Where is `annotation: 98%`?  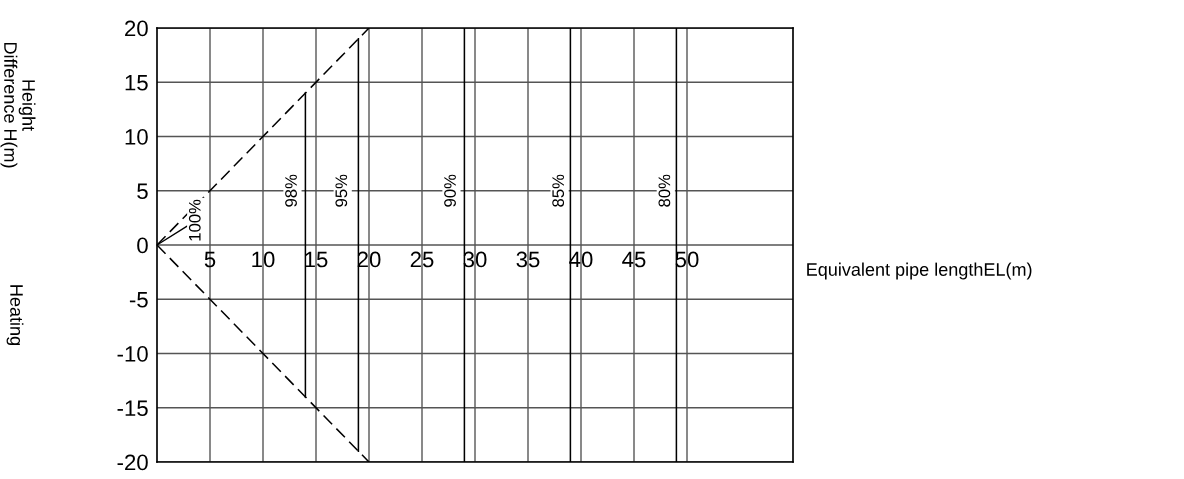
annotation: 98% is located at coordinates (291, 190).